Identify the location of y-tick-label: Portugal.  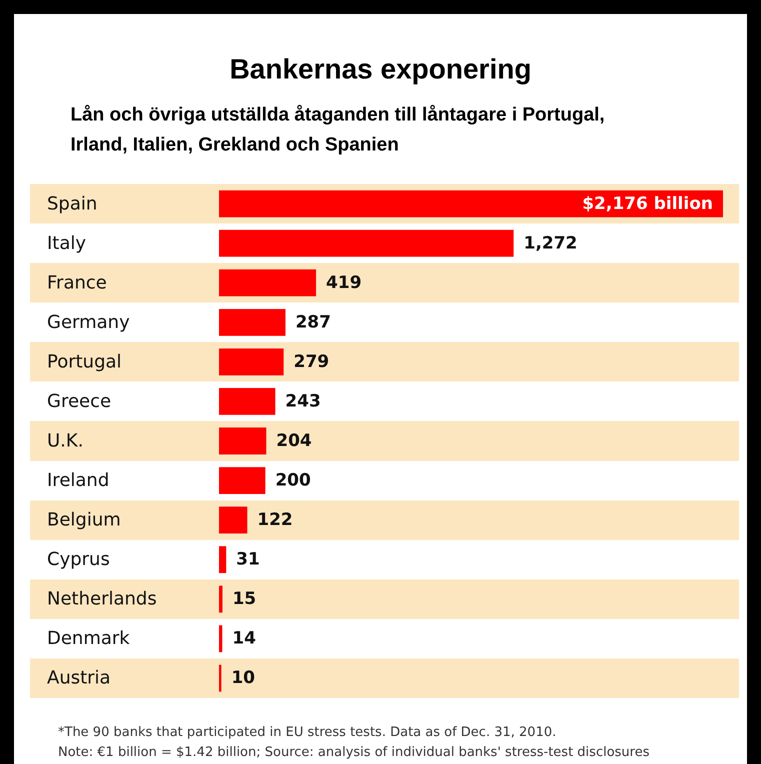
(84, 361).